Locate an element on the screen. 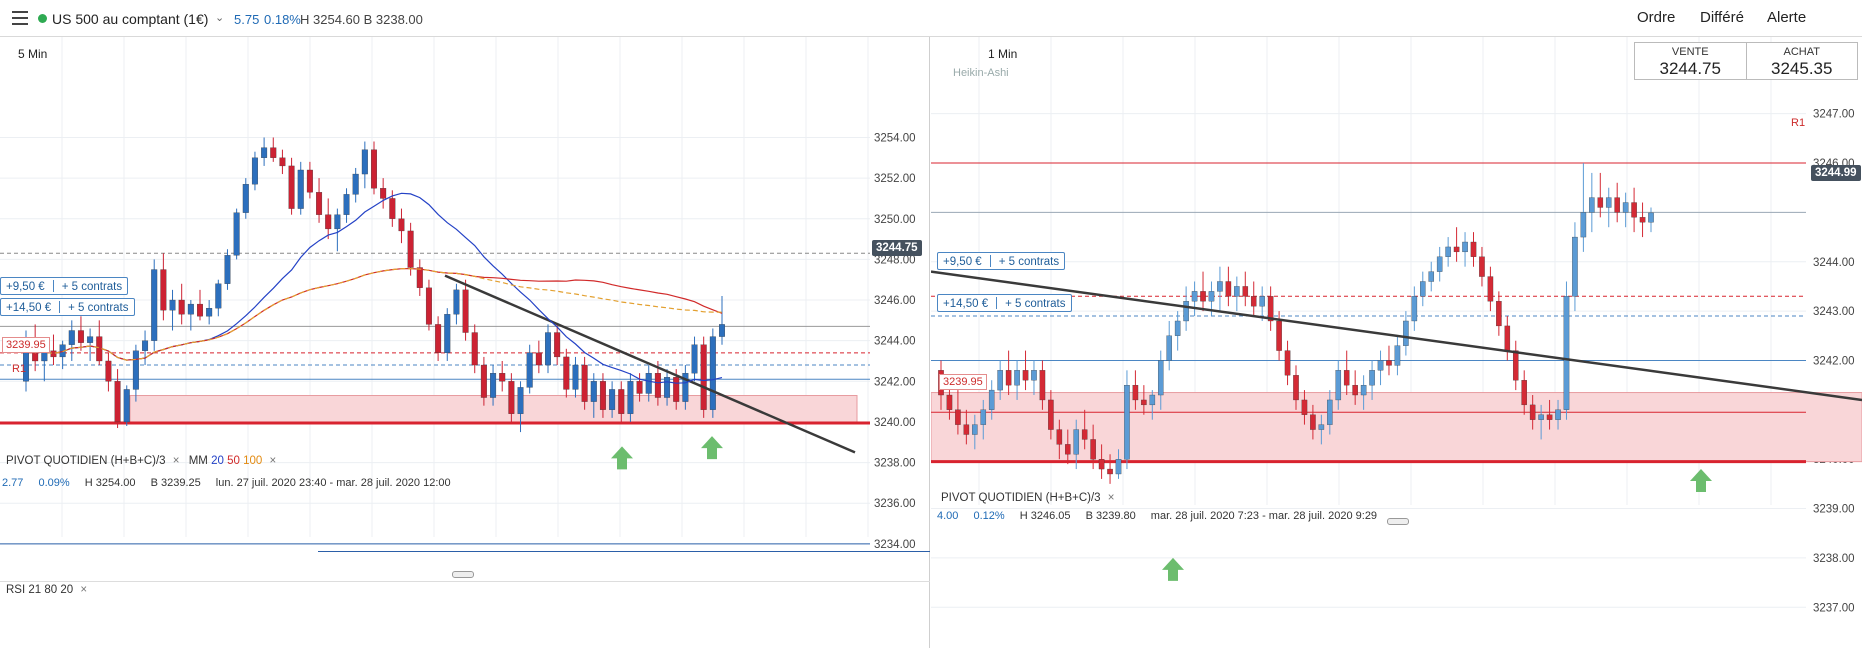  mm50-label: 50 is located at coordinates (233, 461).